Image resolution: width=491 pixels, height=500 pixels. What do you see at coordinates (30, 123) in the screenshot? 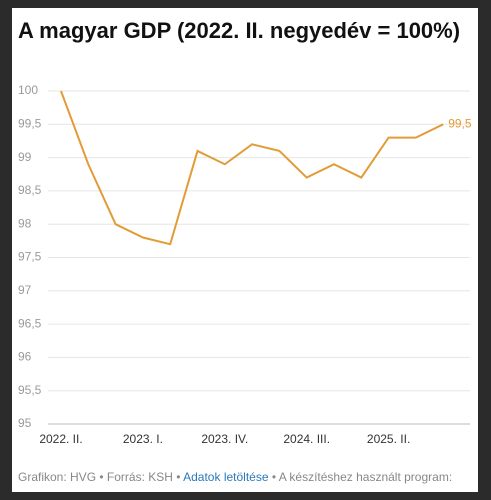
I see `y-tick-label: 99,5` at bounding box center [30, 123].